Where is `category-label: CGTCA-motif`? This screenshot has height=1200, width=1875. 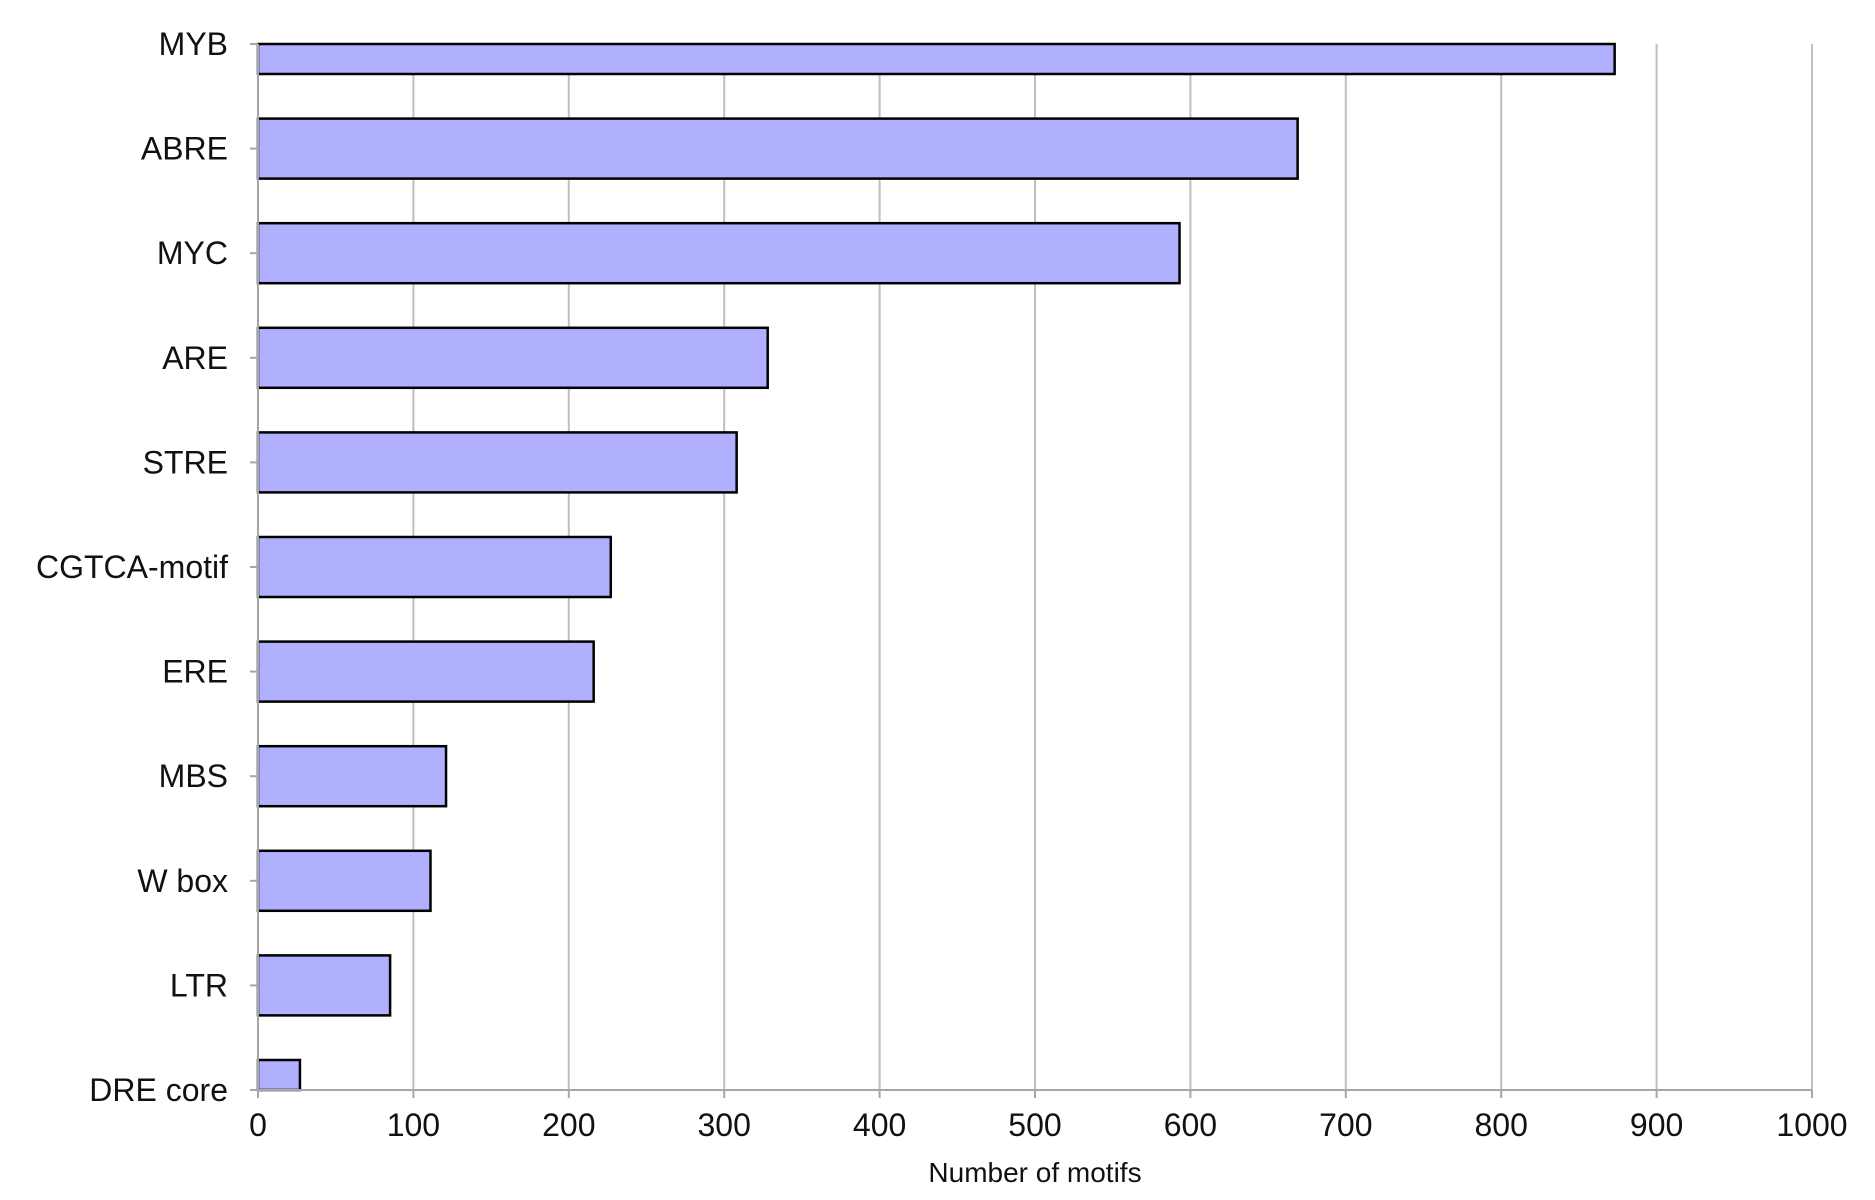 category-label: CGTCA-motif is located at coordinates (132, 567).